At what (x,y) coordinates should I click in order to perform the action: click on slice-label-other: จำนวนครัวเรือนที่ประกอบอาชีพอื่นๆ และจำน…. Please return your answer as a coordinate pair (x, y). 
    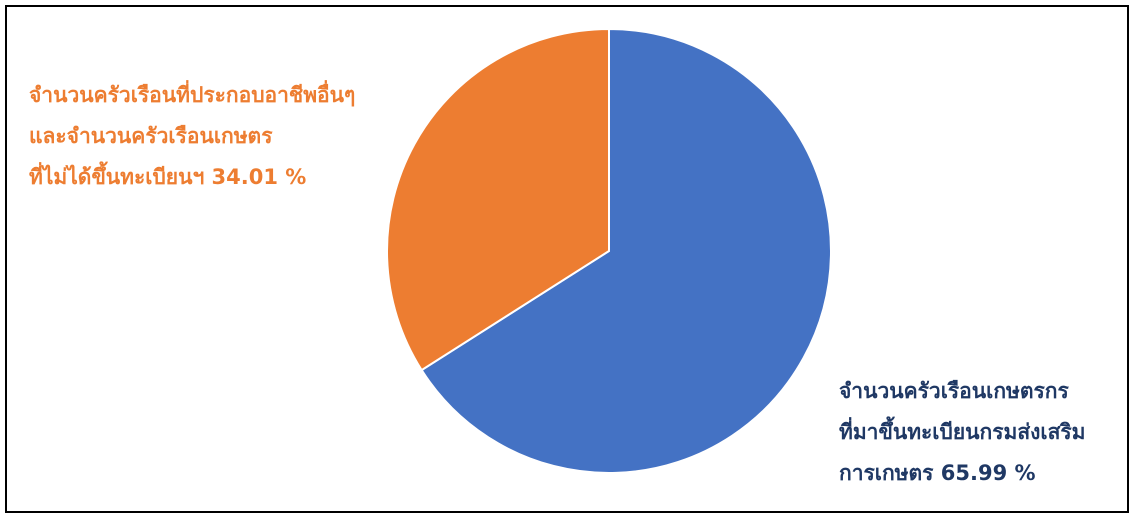
    Looking at the image, I should click on (192, 136).